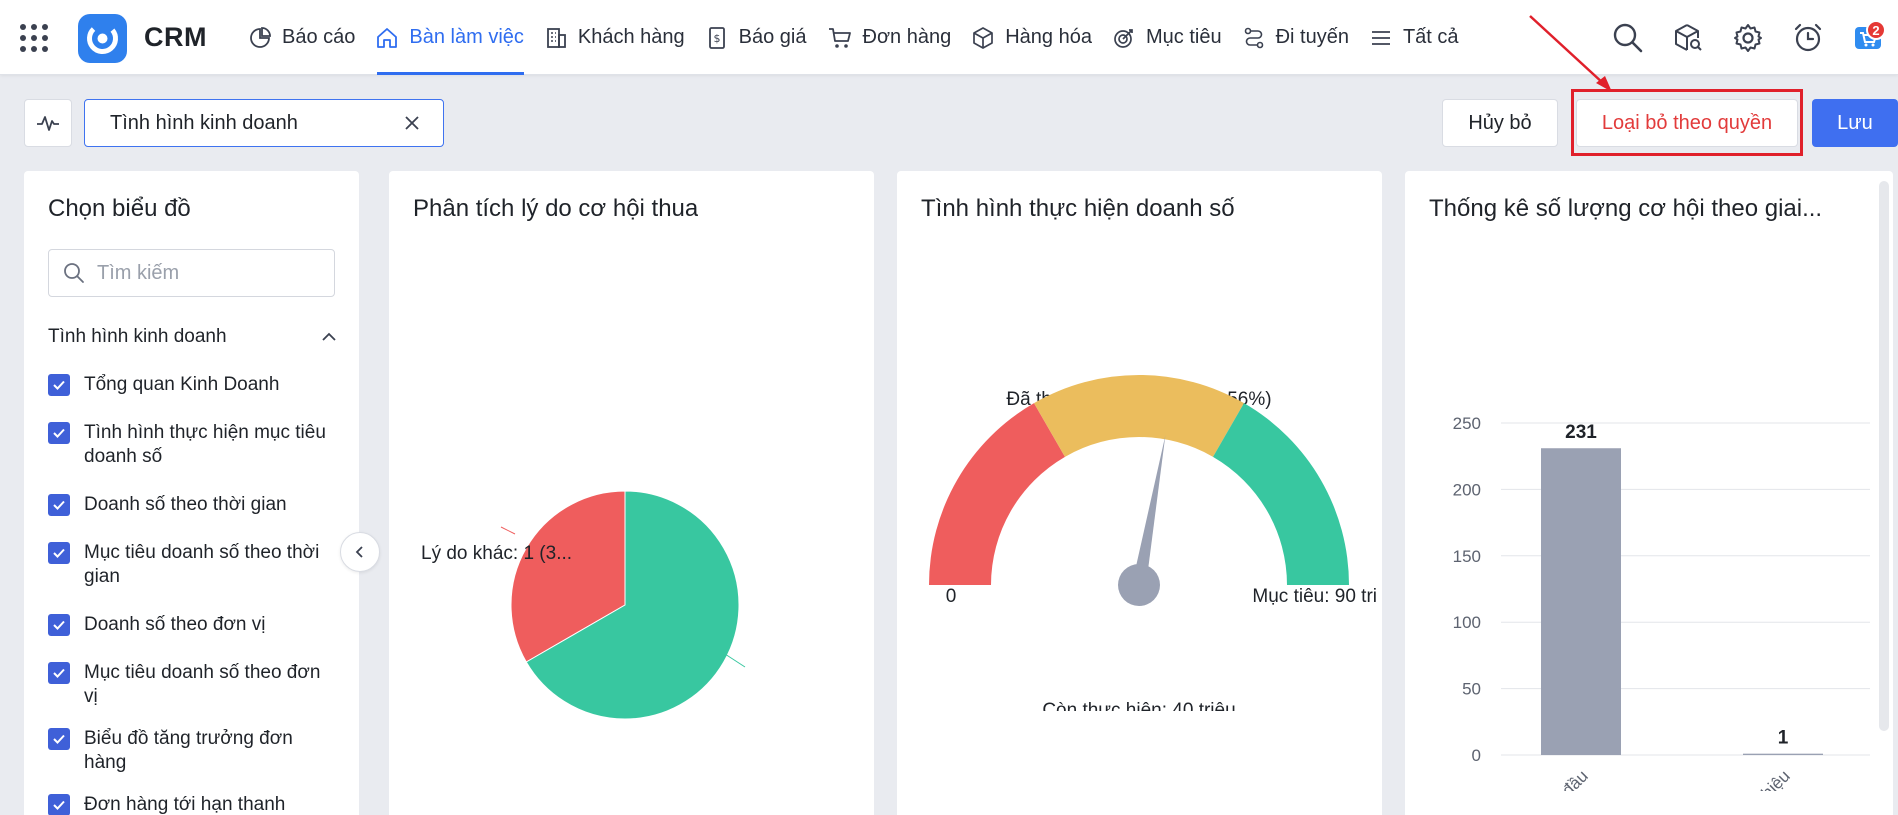  Describe the element at coordinates (193, 457) in the screenshot. I see `chart-option: Tình hình thực hiện mục tiêu doanh số` at that location.